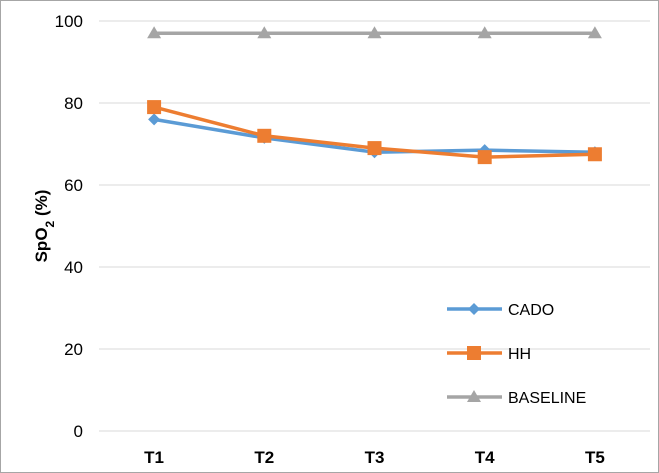 The width and height of the screenshot is (659, 473). Describe the element at coordinates (78, 431) in the screenshot. I see `y-tick-label: 0` at that location.